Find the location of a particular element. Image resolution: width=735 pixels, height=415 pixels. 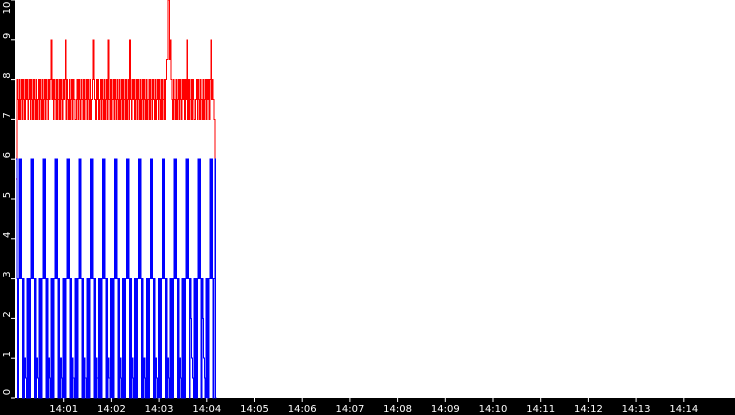

x-tick-label: 14:12 is located at coordinates (588, 409).